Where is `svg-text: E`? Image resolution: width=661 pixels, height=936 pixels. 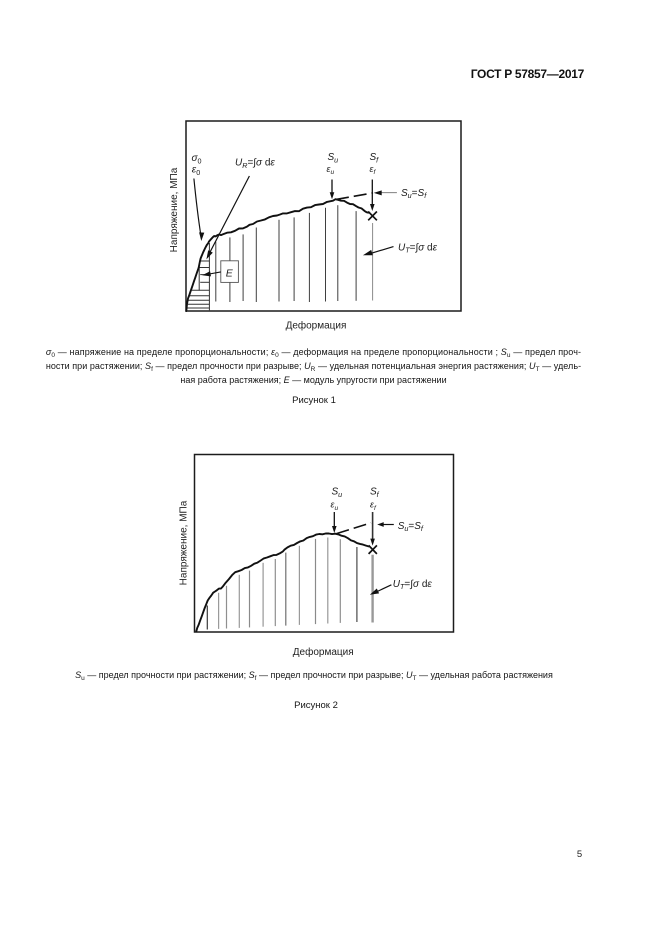 svg-text: E is located at coordinates (230, 273).